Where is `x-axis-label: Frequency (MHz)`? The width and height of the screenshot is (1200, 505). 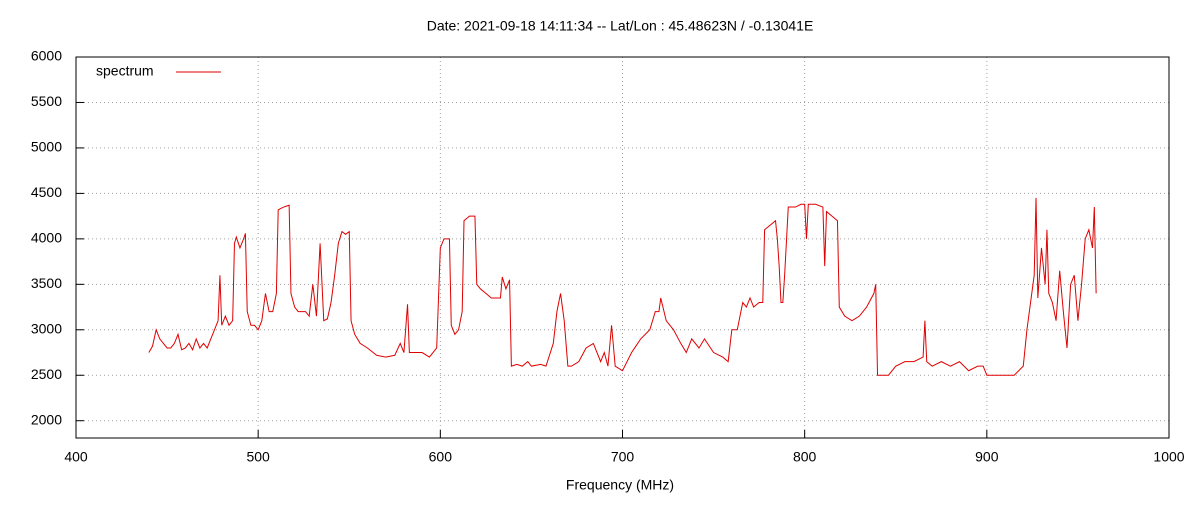
x-axis-label: Frequency (MHz) is located at coordinates (620, 485).